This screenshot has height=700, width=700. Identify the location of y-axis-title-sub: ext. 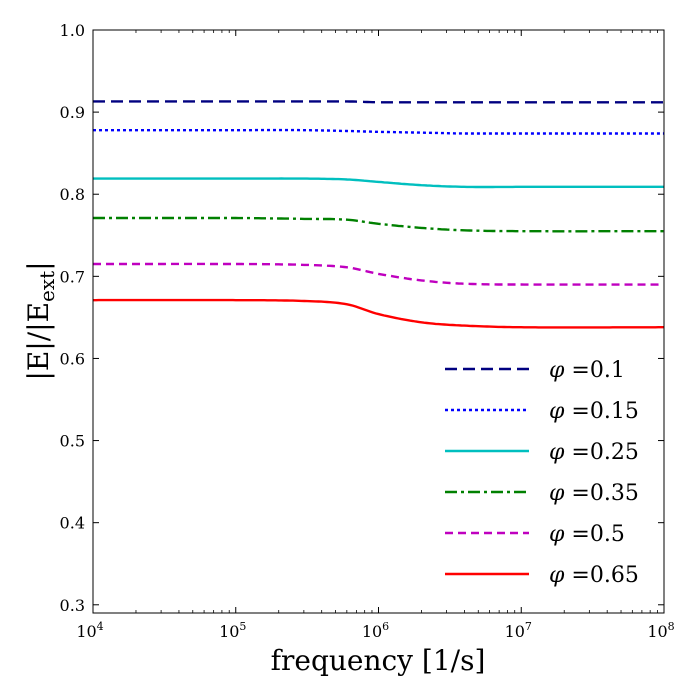
(47, 286).